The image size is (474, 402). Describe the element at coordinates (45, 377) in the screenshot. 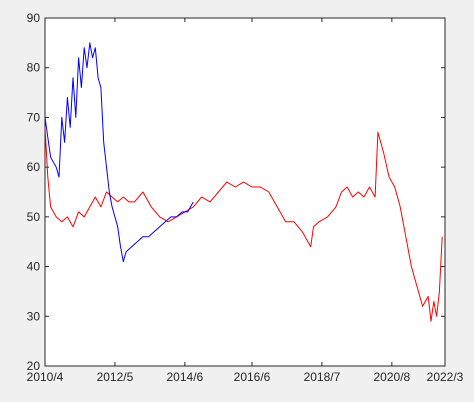

I see `x-tick-label: 2010/4` at that location.